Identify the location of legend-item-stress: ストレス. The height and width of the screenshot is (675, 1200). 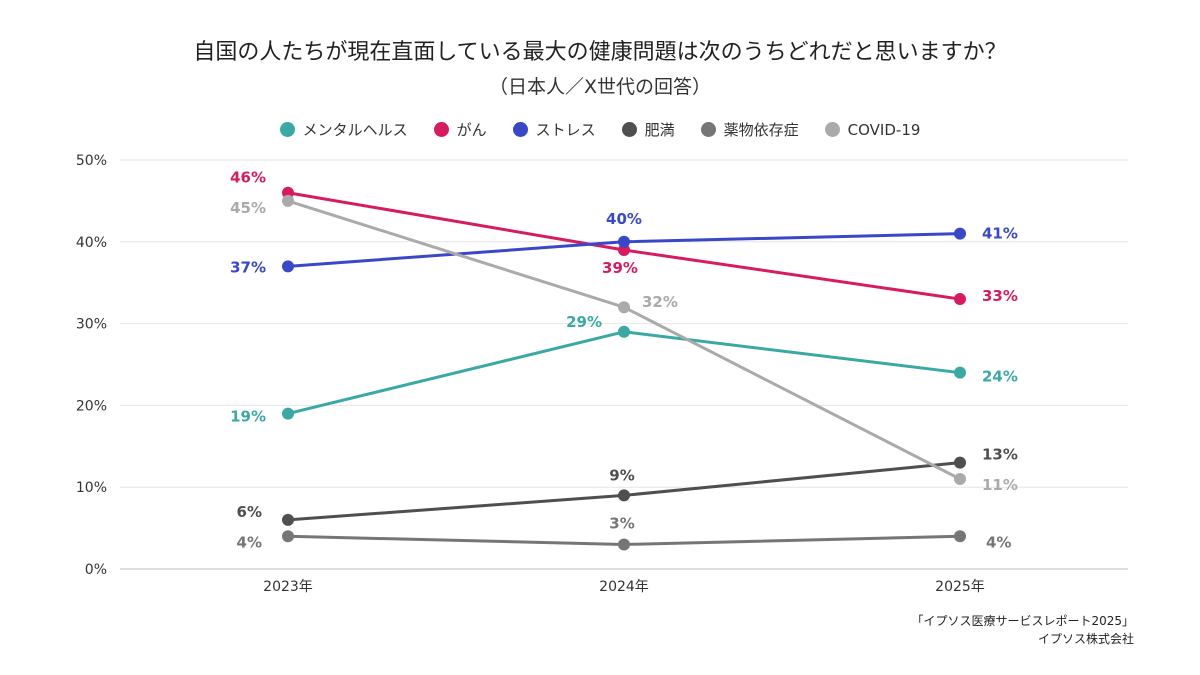
(554, 129).